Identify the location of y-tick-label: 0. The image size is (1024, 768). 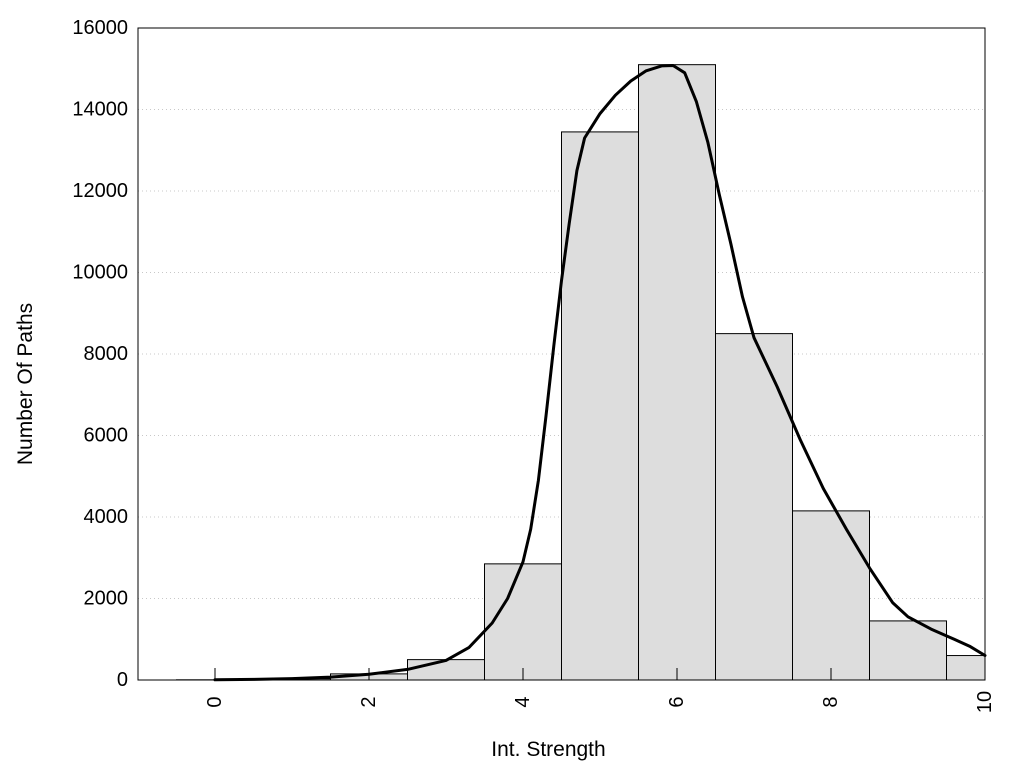
(122, 680).